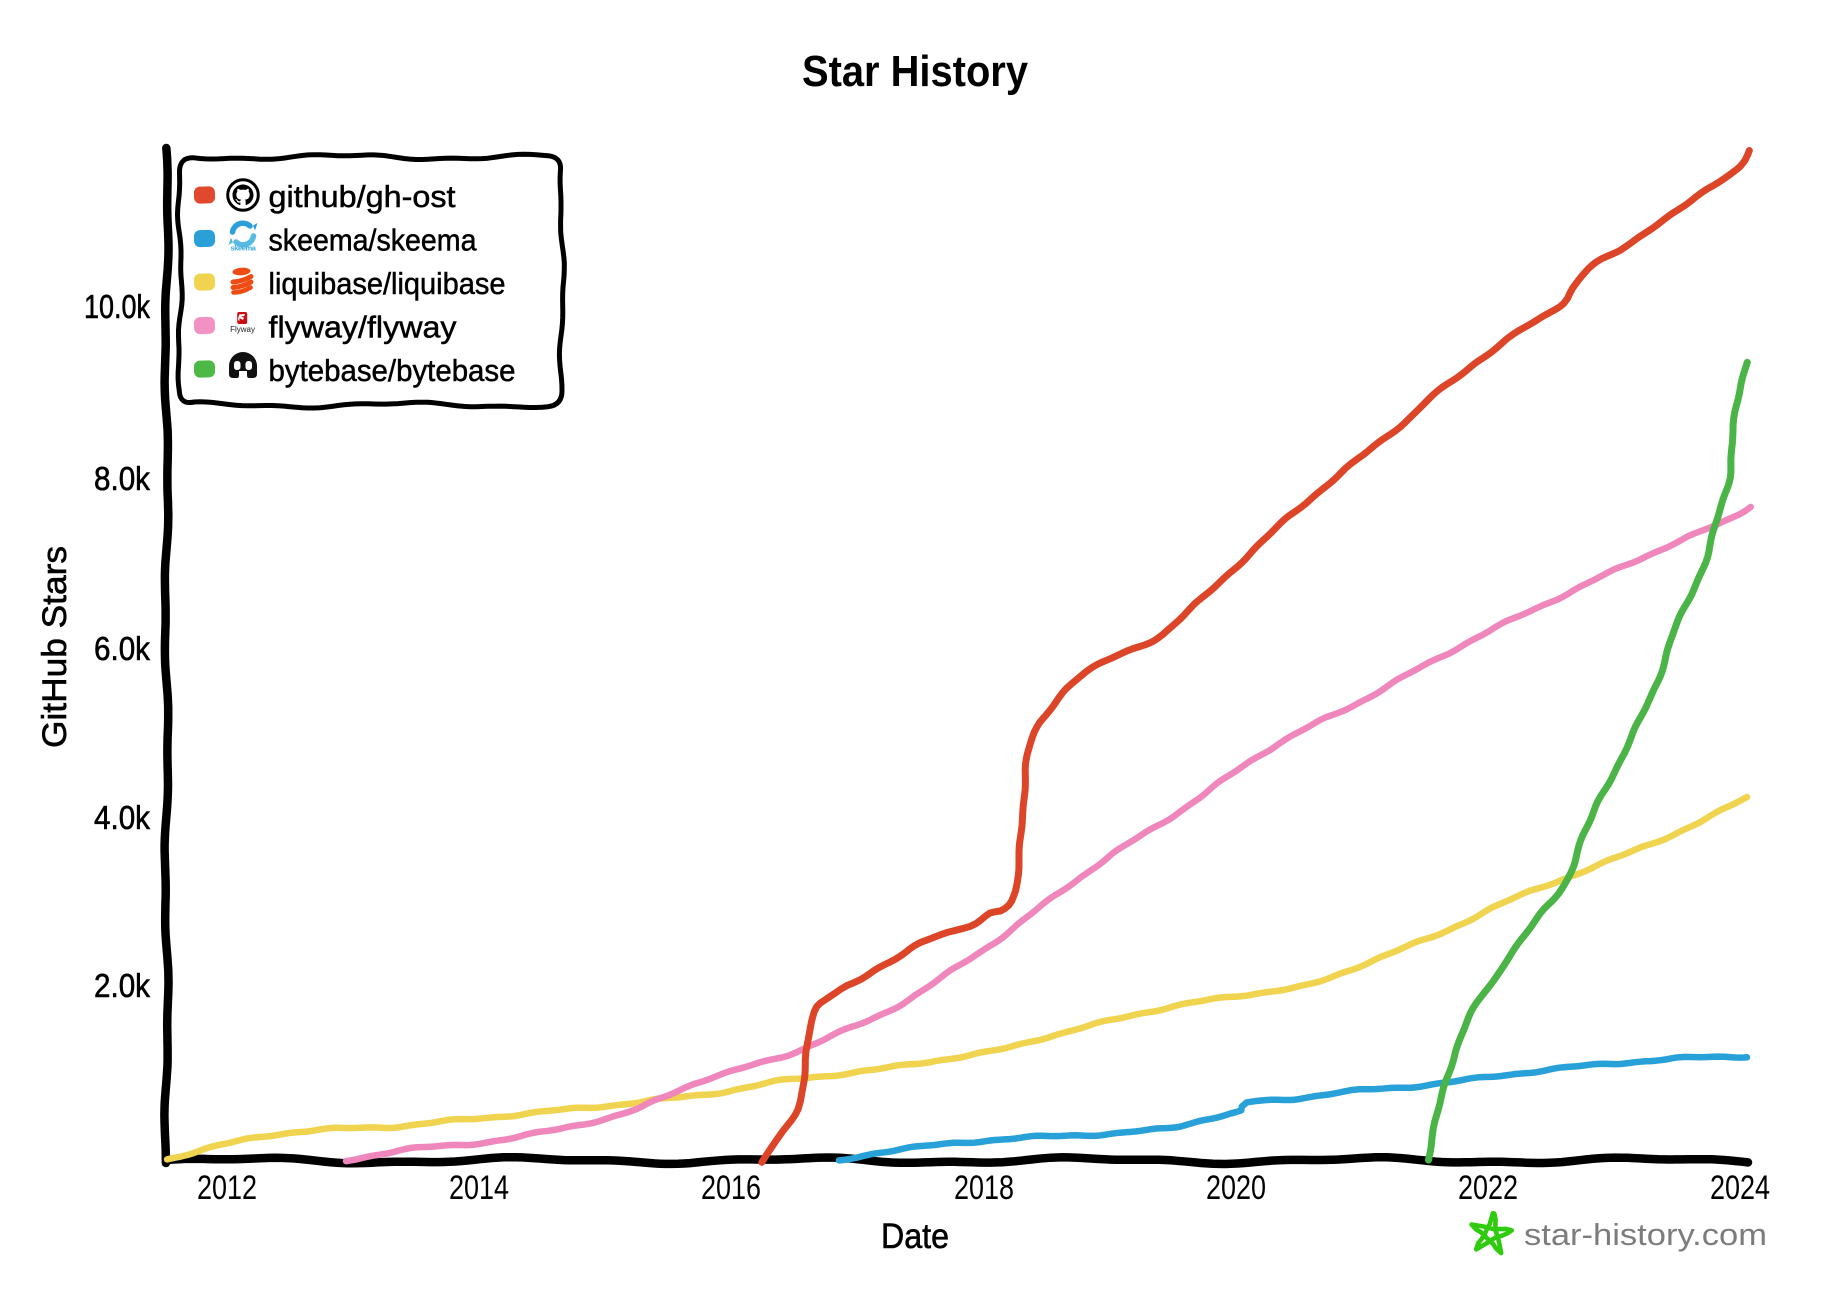  What do you see at coordinates (243, 248) in the screenshot?
I see `svg-text: skeema` at bounding box center [243, 248].